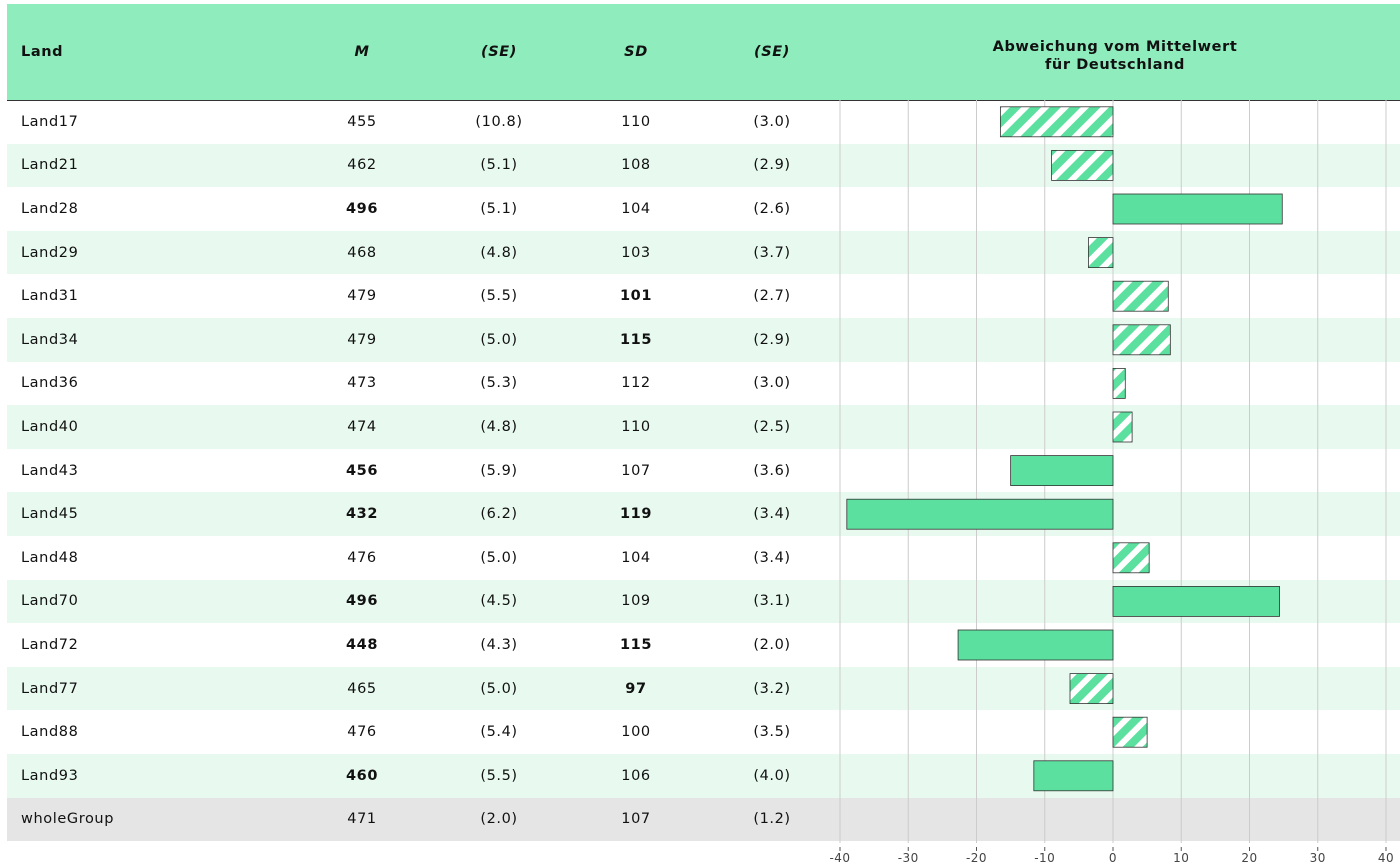  Describe the element at coordinates (1122, 427) in the screenshot. I see `bar-land40` at that location.